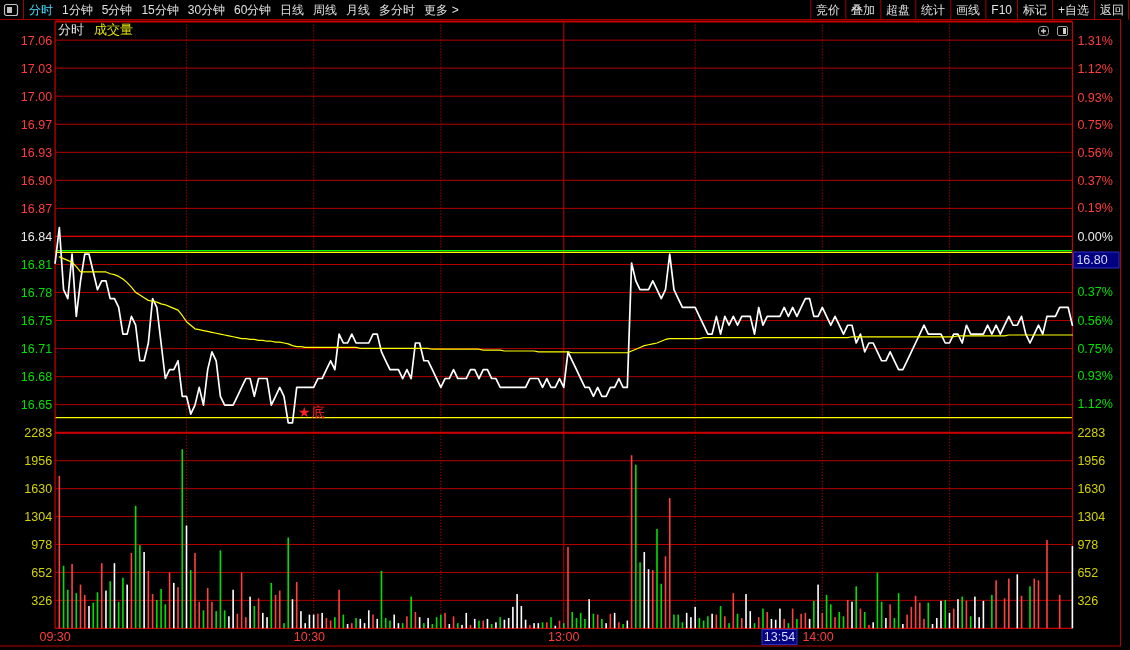 The width and height of the screenshot is (1130, 650). What do you see at coordinates (36, 180) in the screenshot?
I see `y-tick-label: 16.90` at bounding box center [36, 180].